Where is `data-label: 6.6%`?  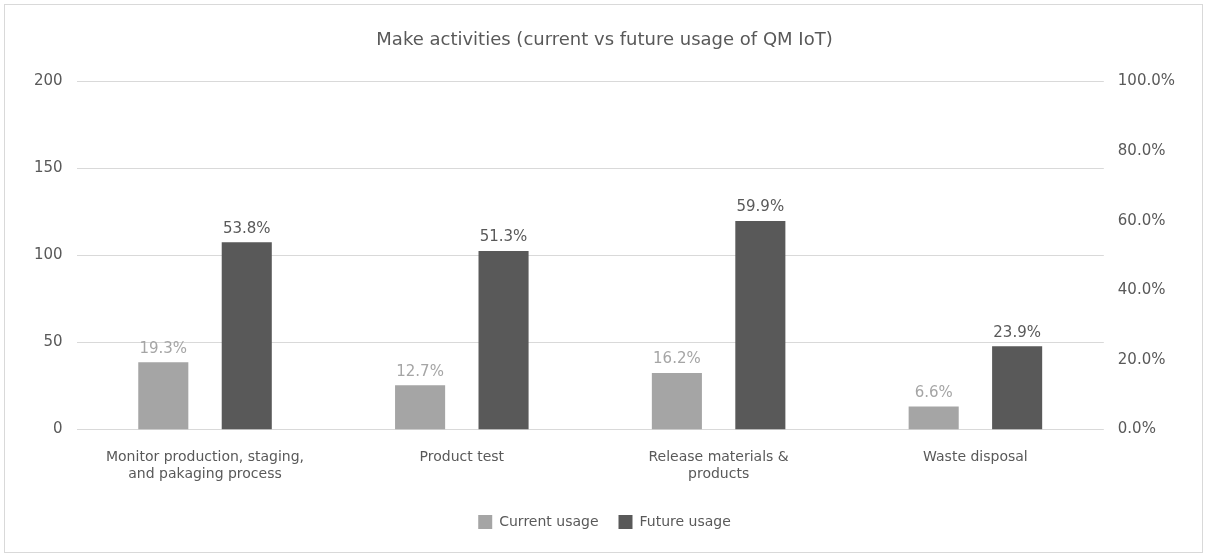 data-label: 6.6% is located at coordinates (933, 391).